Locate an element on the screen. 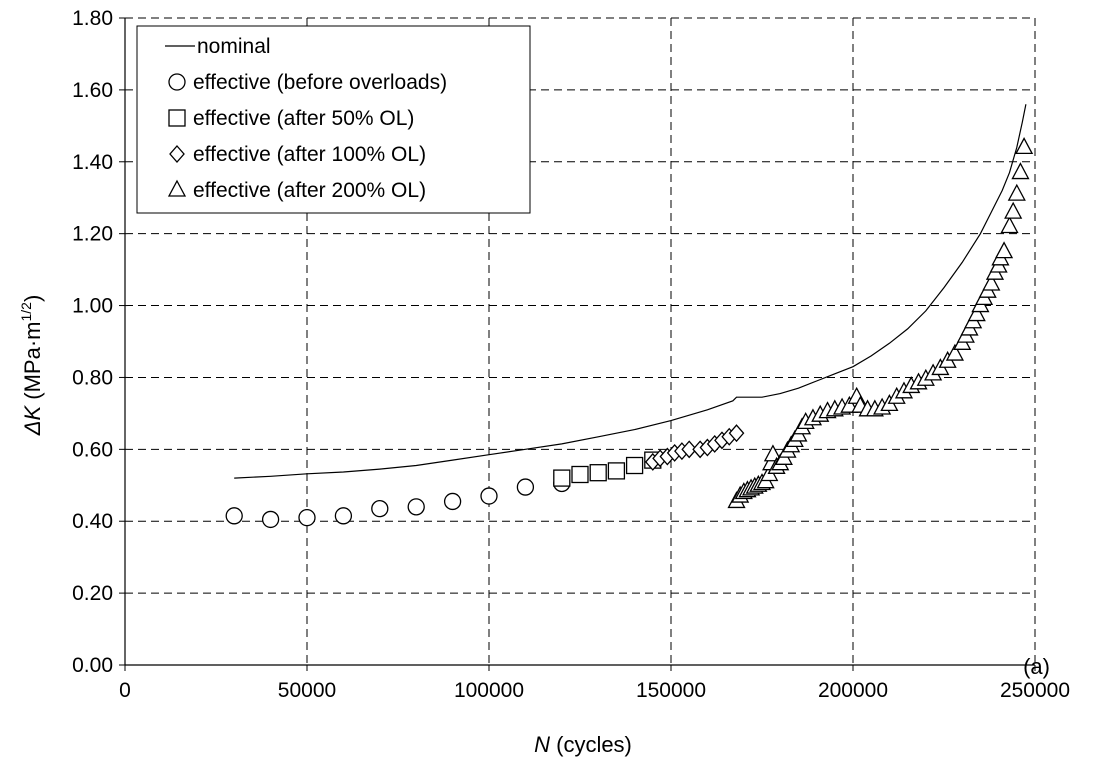 This screenshot has width=1116, height=765. y-tick-label: 0.00 is located at coordinates (92, 665).